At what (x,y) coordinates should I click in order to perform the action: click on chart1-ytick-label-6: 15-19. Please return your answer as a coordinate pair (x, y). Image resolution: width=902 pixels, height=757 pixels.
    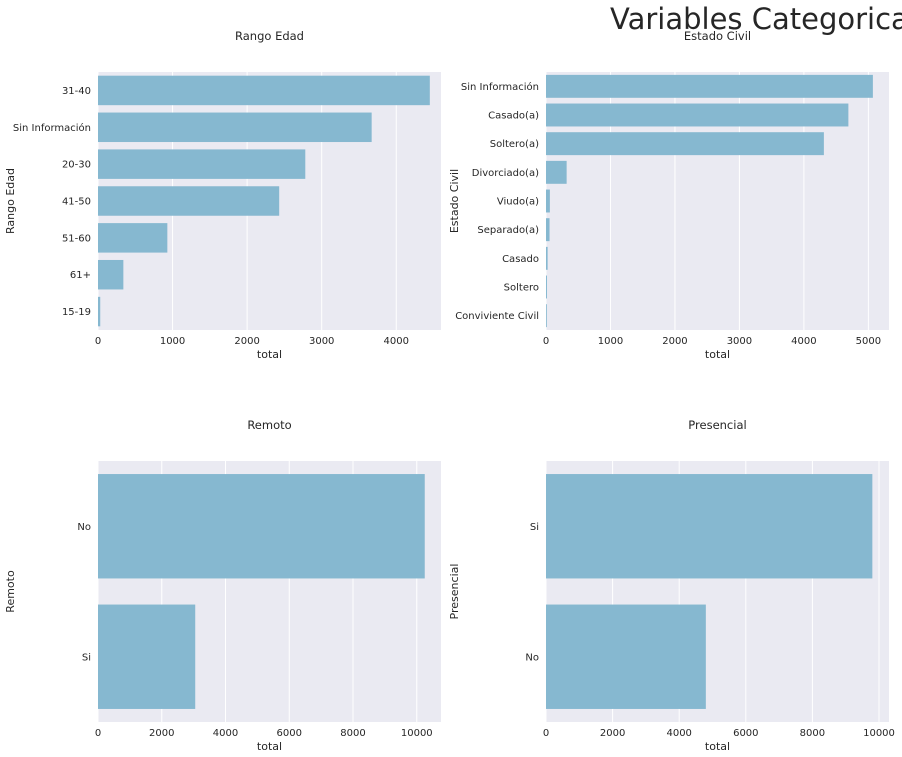
    Looking at the image, I should click on (76, 312).